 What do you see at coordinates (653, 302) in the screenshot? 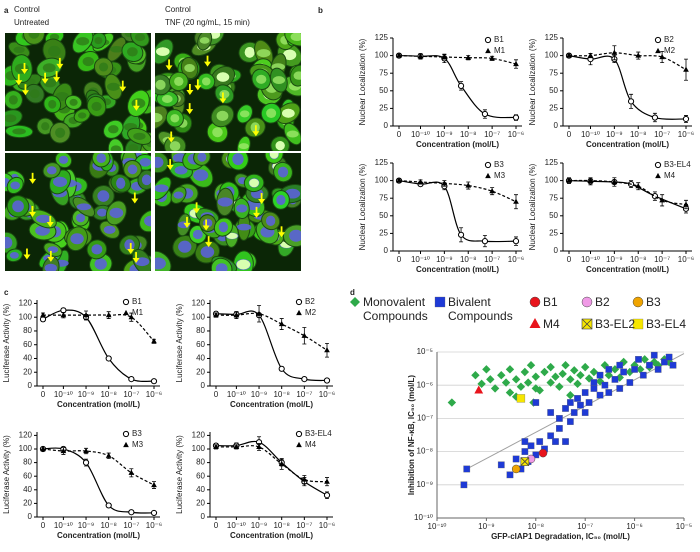
I see `legend-label: B3` at bounding box center [653, 302].